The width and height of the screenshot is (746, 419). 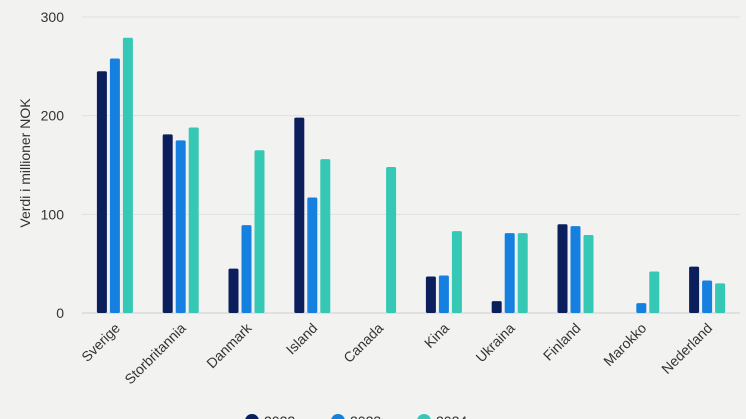 I want to click on bar-2024-island, so click(x=325, y=236).